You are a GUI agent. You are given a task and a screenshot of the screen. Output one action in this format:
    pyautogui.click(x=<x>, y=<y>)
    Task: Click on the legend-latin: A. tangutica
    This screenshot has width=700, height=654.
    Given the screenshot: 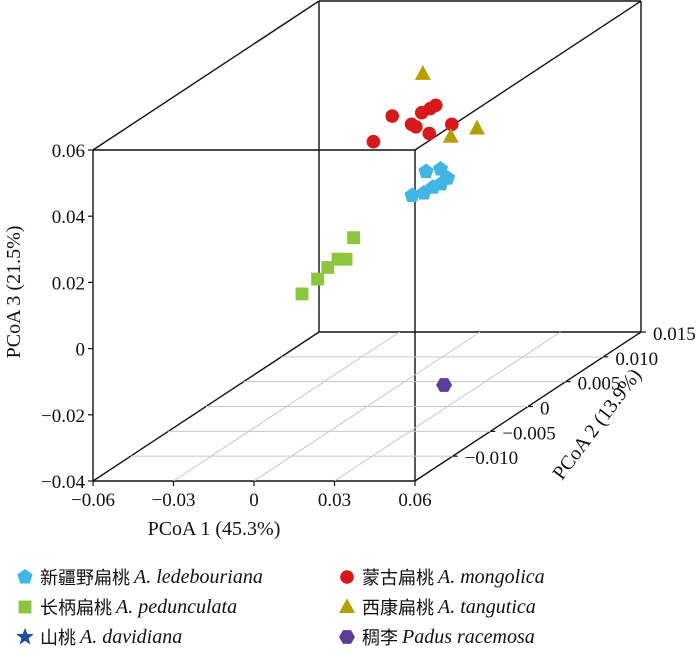 What is the action you would take?
    pyautogui.click(x=487, y=606)
    